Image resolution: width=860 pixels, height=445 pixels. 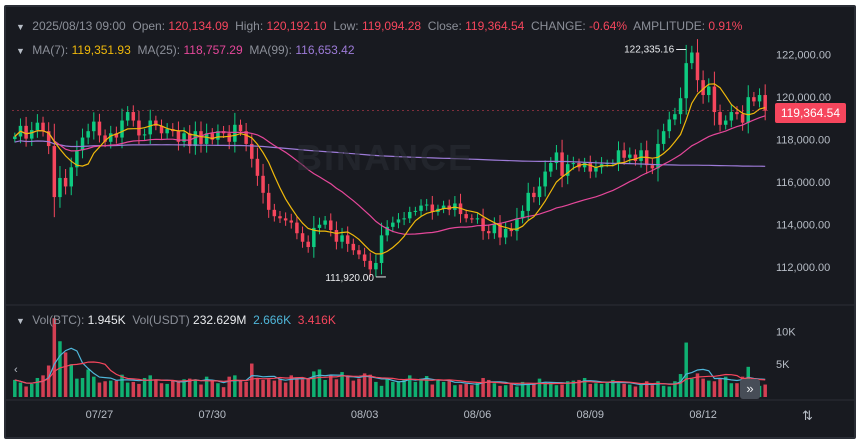 I want to click on vol-ma2-line, so click(x=390, y=373).